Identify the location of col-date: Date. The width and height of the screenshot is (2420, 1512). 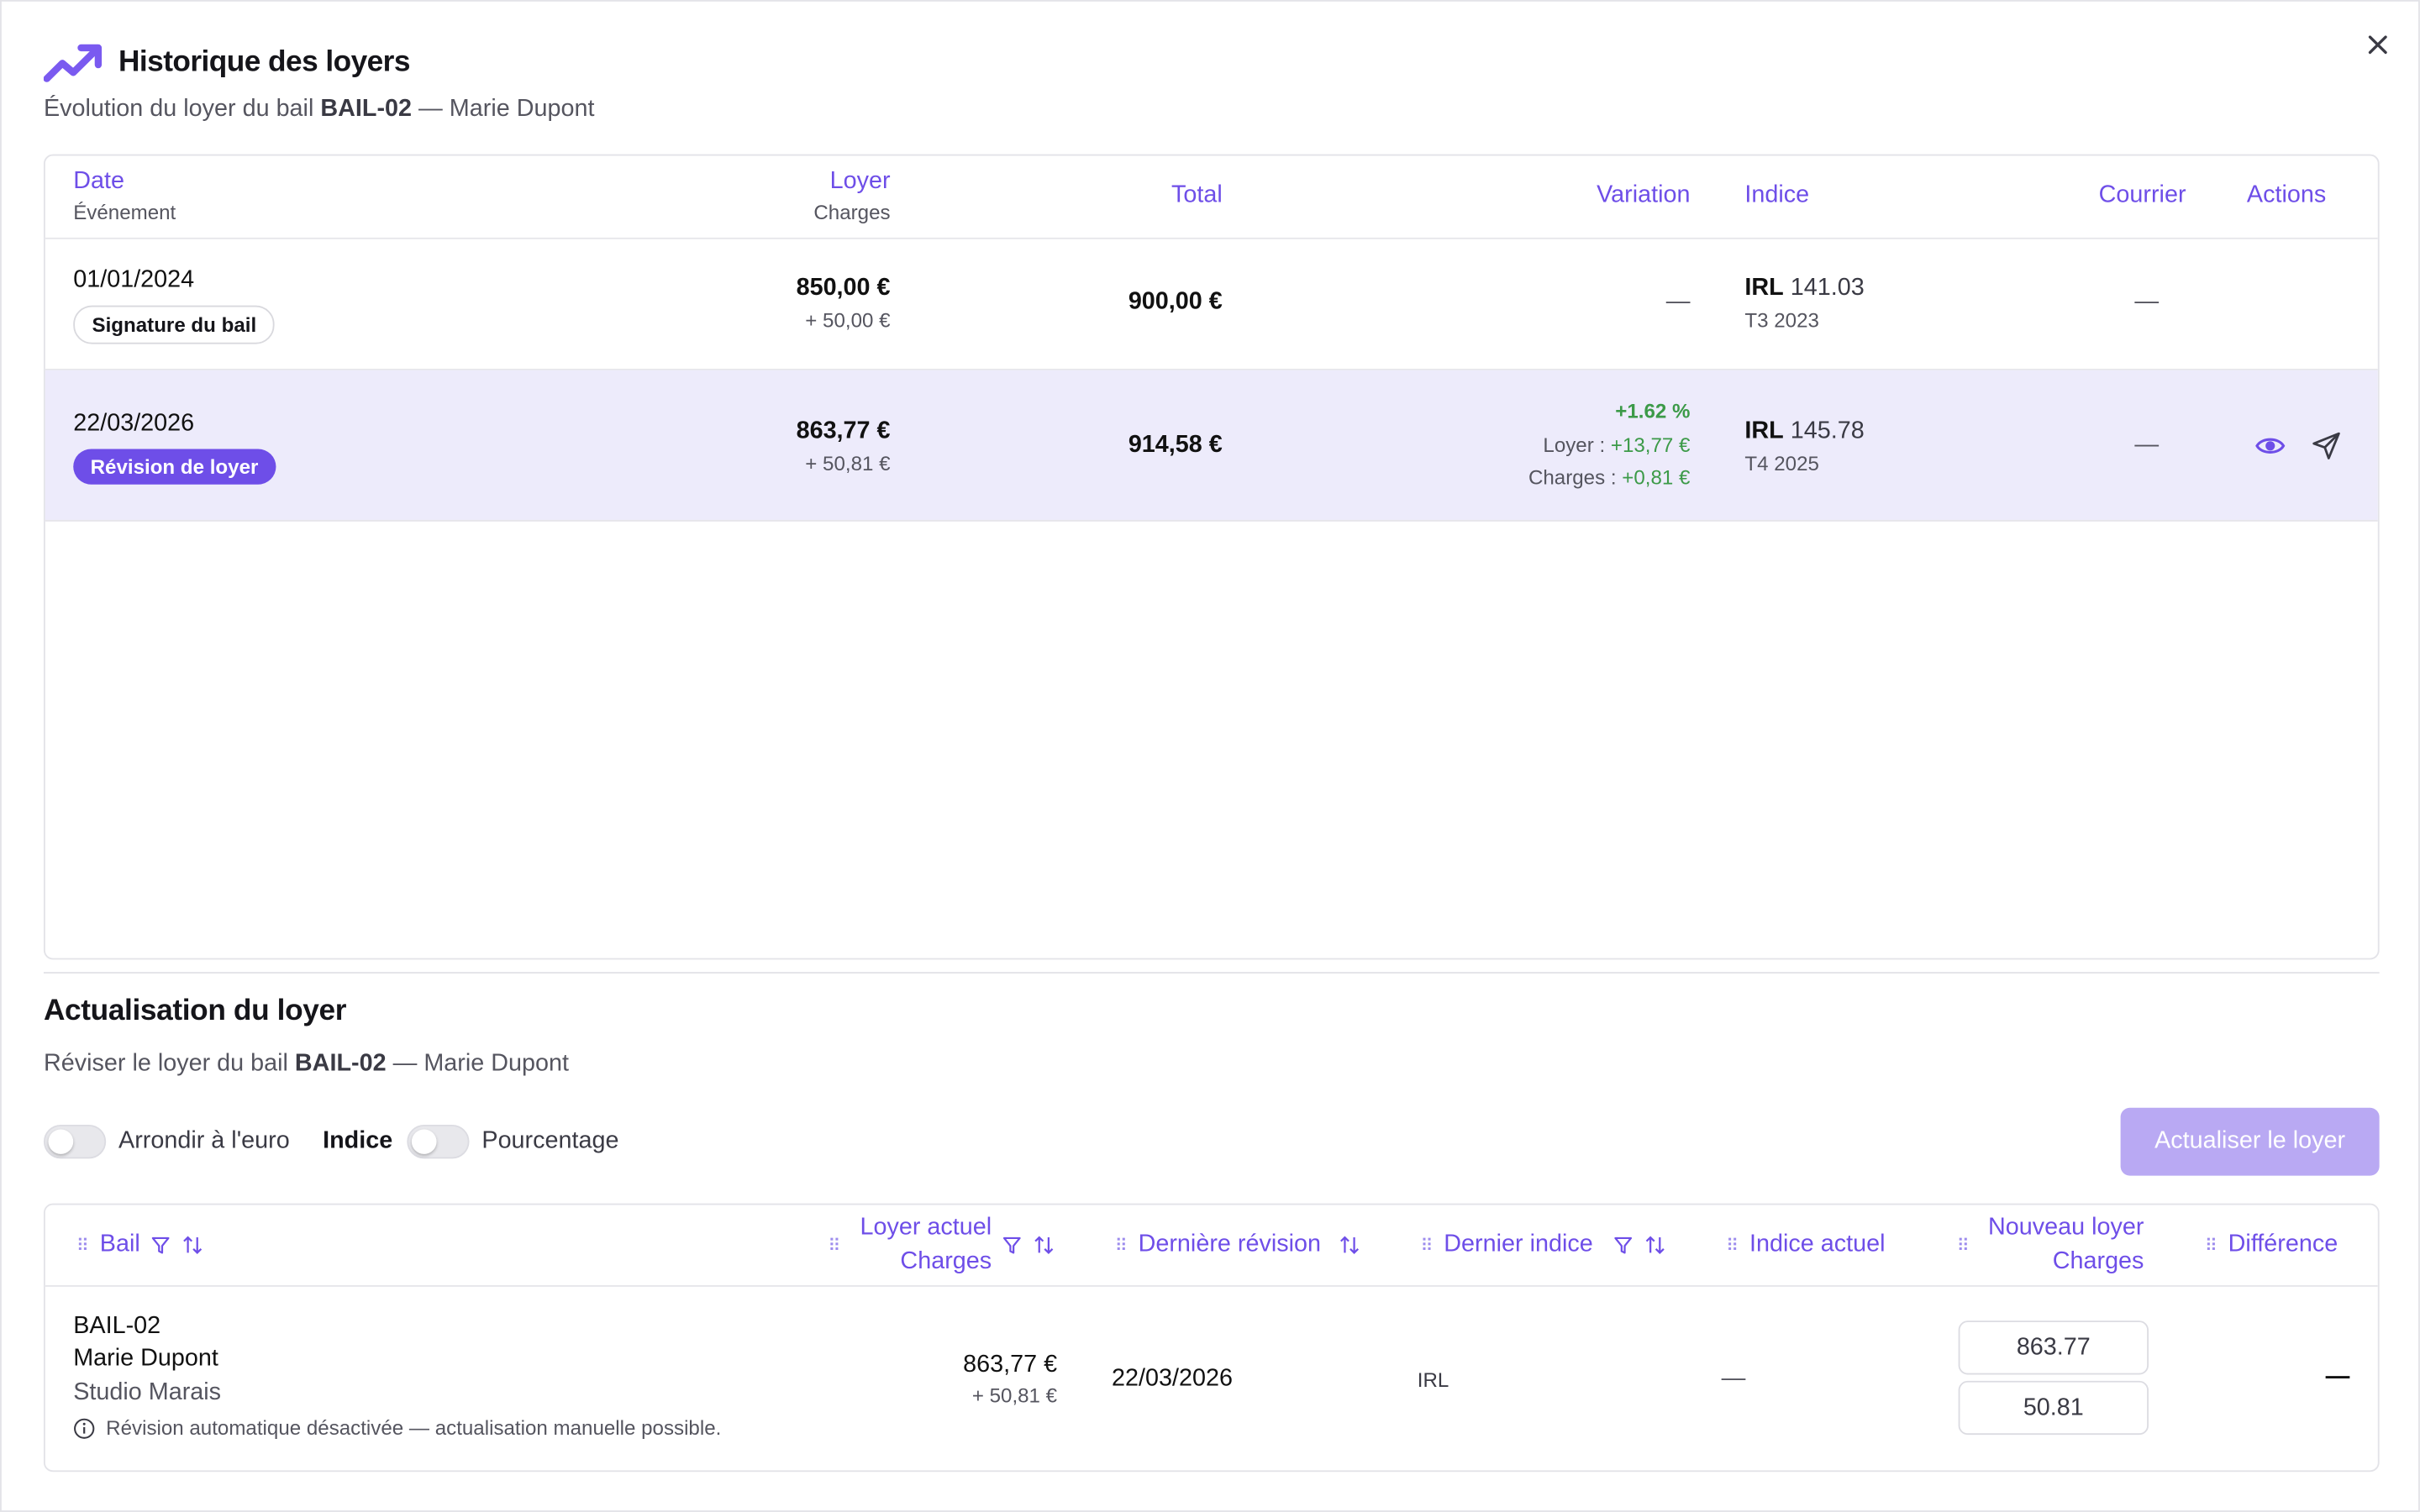
(98, 181).